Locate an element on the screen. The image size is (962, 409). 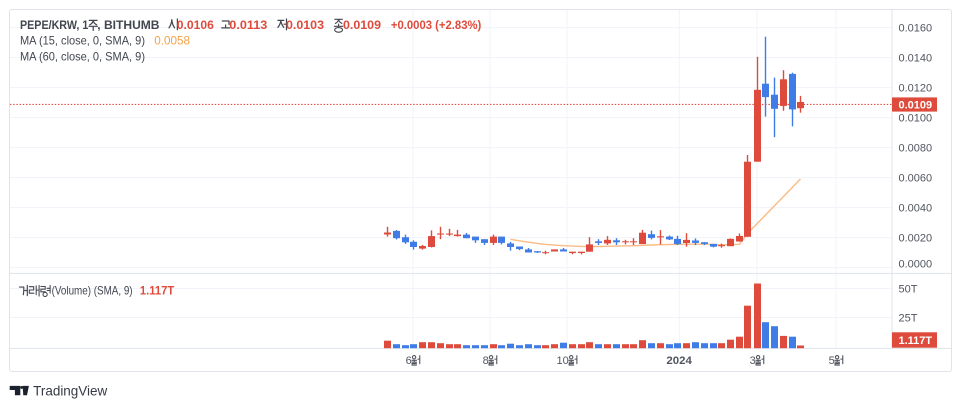
svg-text: (Volume) (SMA, 9) is located at coordinates (92, 290).